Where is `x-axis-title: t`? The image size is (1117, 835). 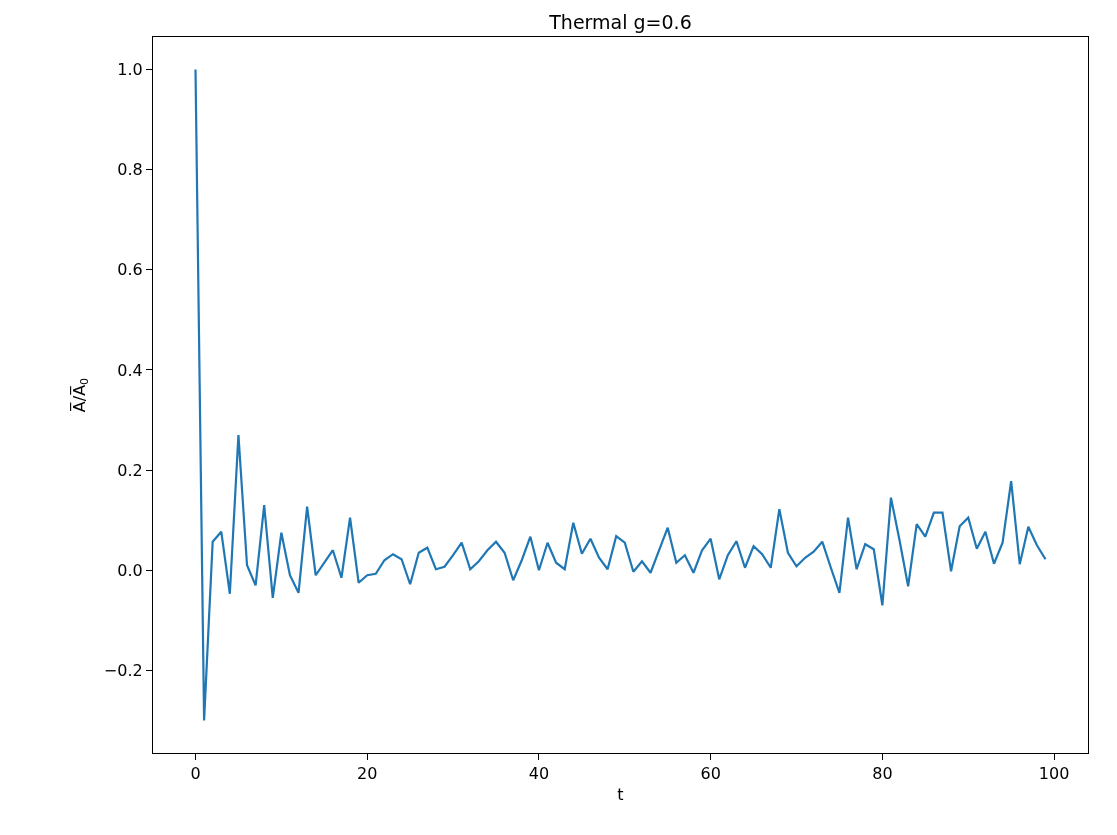
x-axis-title: t is located at coordinates (620, 794).